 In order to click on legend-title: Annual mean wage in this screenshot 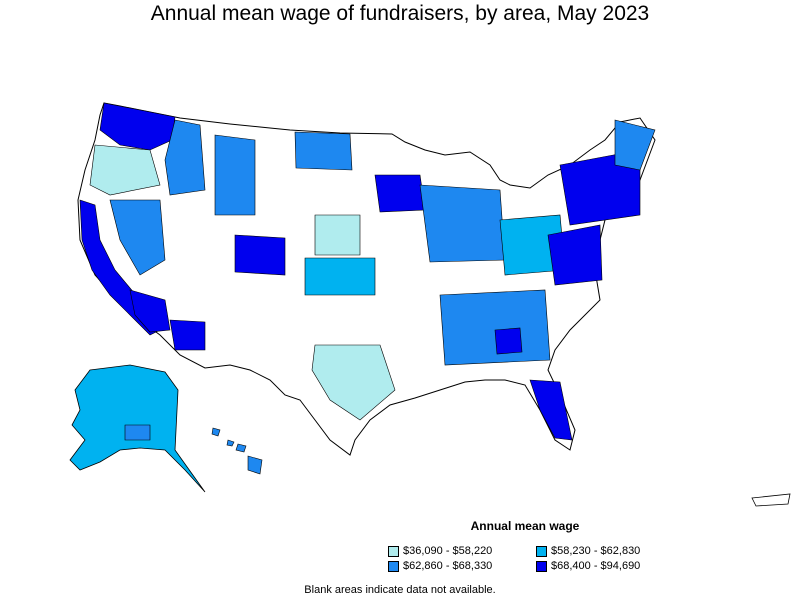, I will do `click(525, 526)`.